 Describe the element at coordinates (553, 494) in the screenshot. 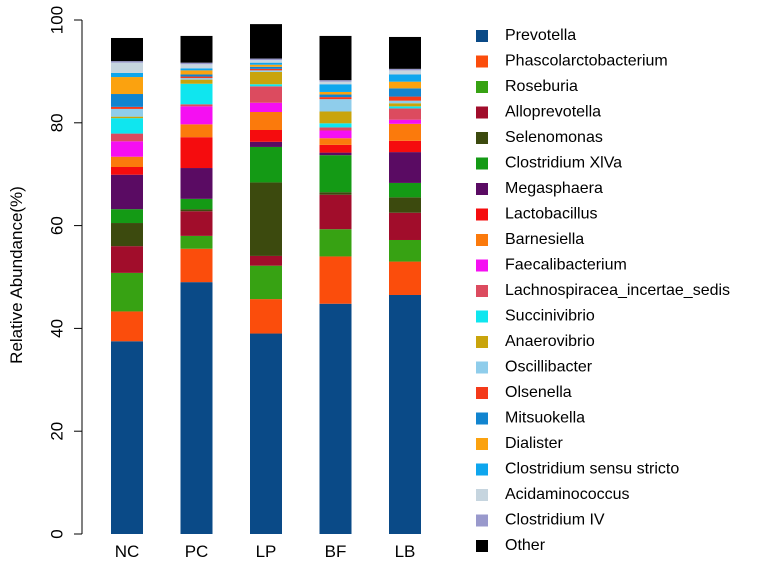

I see `legend-item: Acidaminococcus` at that location.